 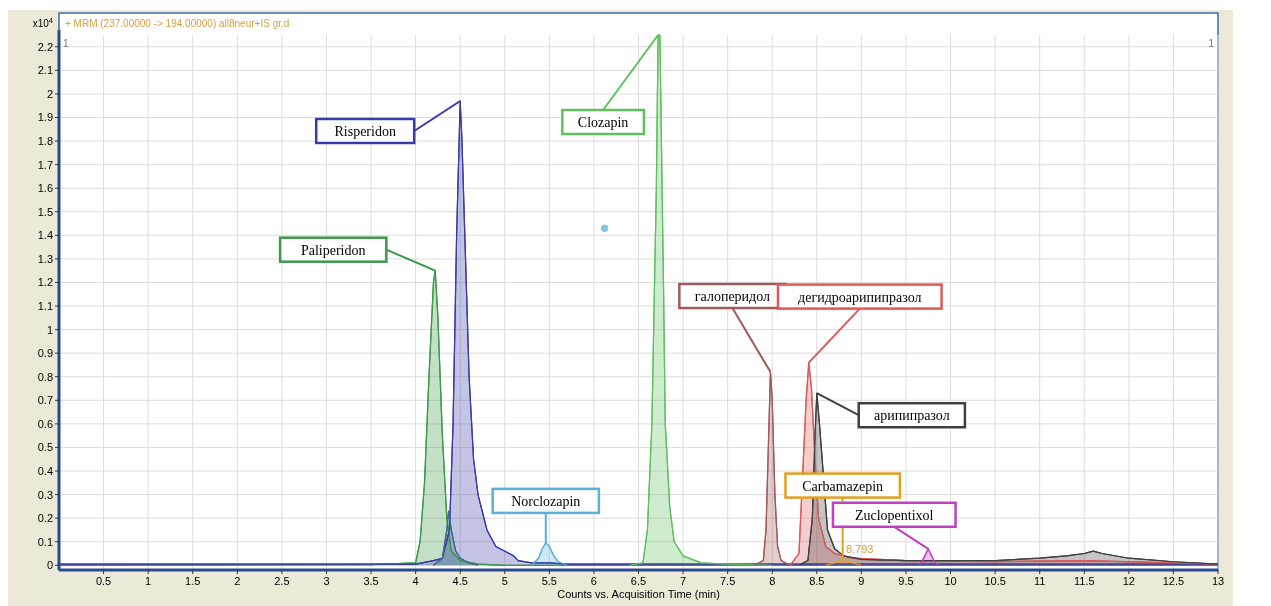 What do you see at coordinates (45, 376) in the screenshot?
I see `y-tick-label: 0.8` at bounding box center [45, 376].